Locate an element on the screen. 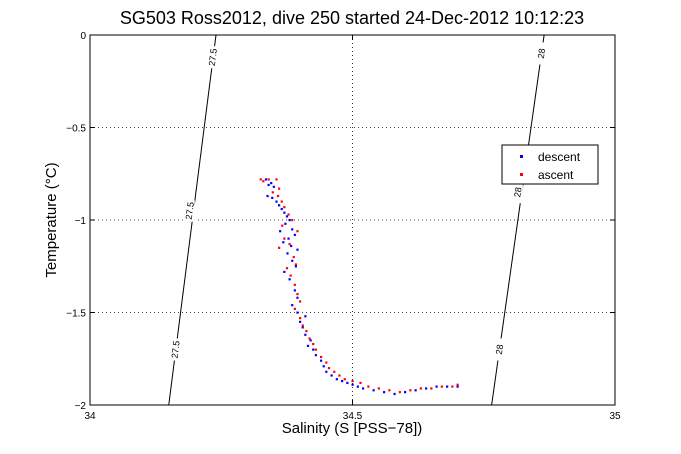 The width and height of the screenshot is (681, 454). x-tick-label: 35 is located at coordinates (615, 416).